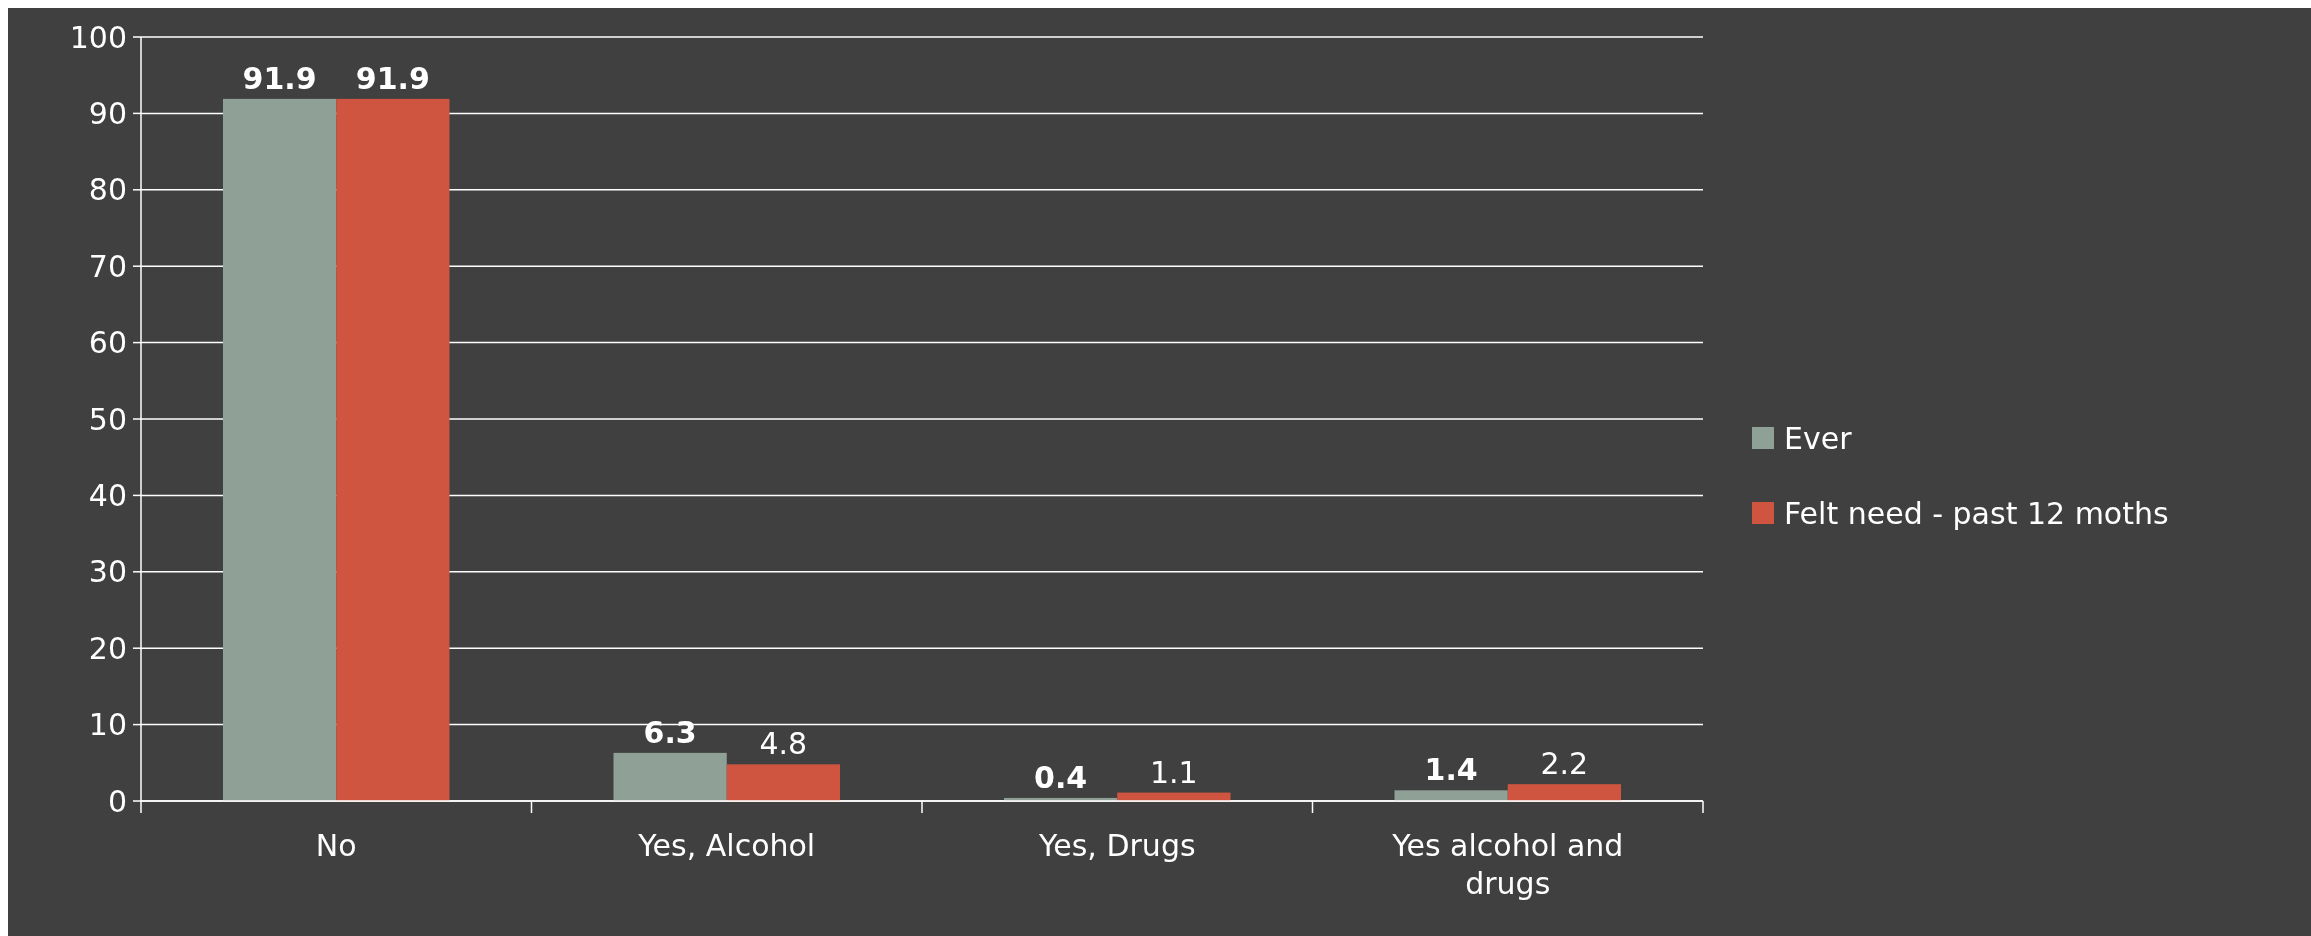  Describe the element at coordinates (98, 37) in the screenshot. I see `y-tick-label: 100` at that location.